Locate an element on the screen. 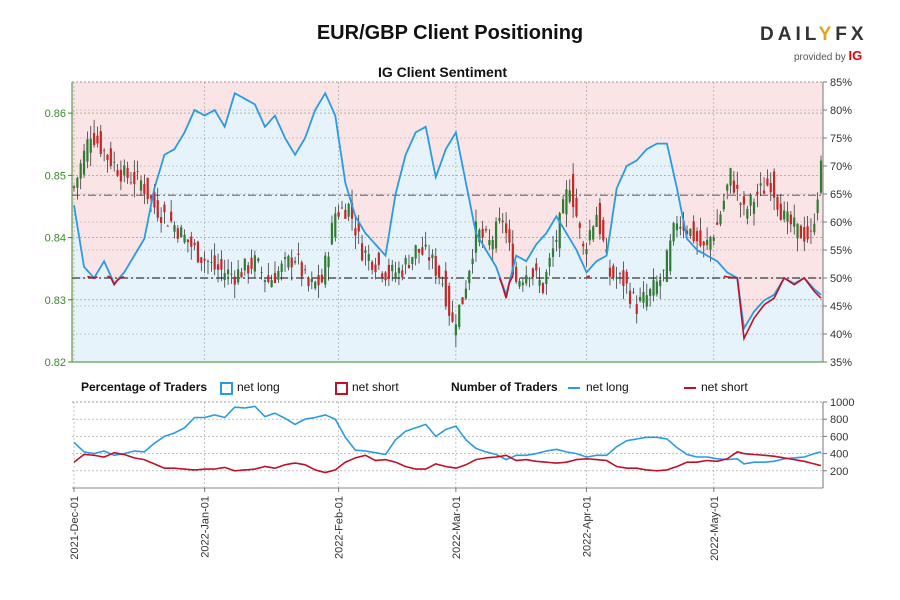  percent-tick-label: 70% is located at coordinates (841, 167).